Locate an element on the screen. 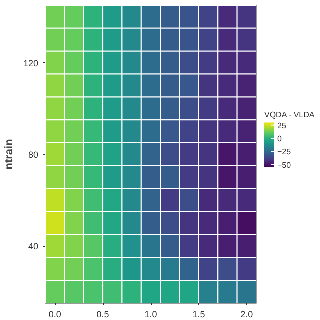 The width and height of the screenshot is (320, 320). y-tick-label: 80 is located at coordinates (33, 155).